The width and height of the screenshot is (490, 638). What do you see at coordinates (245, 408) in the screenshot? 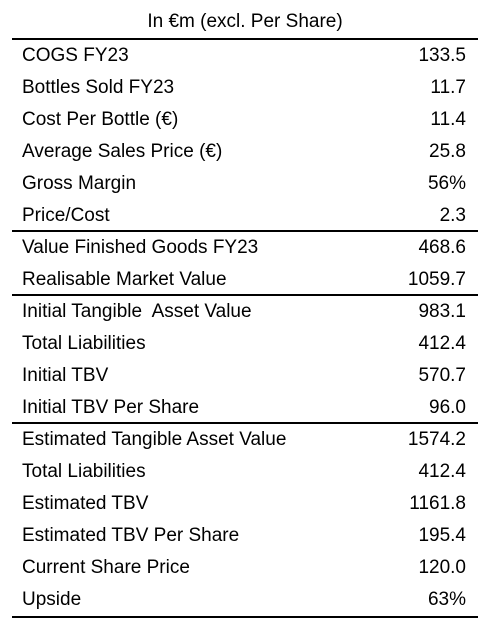
I see `table-row: Initial TBV Per Share 96.0` at bounding box center [245, 408].